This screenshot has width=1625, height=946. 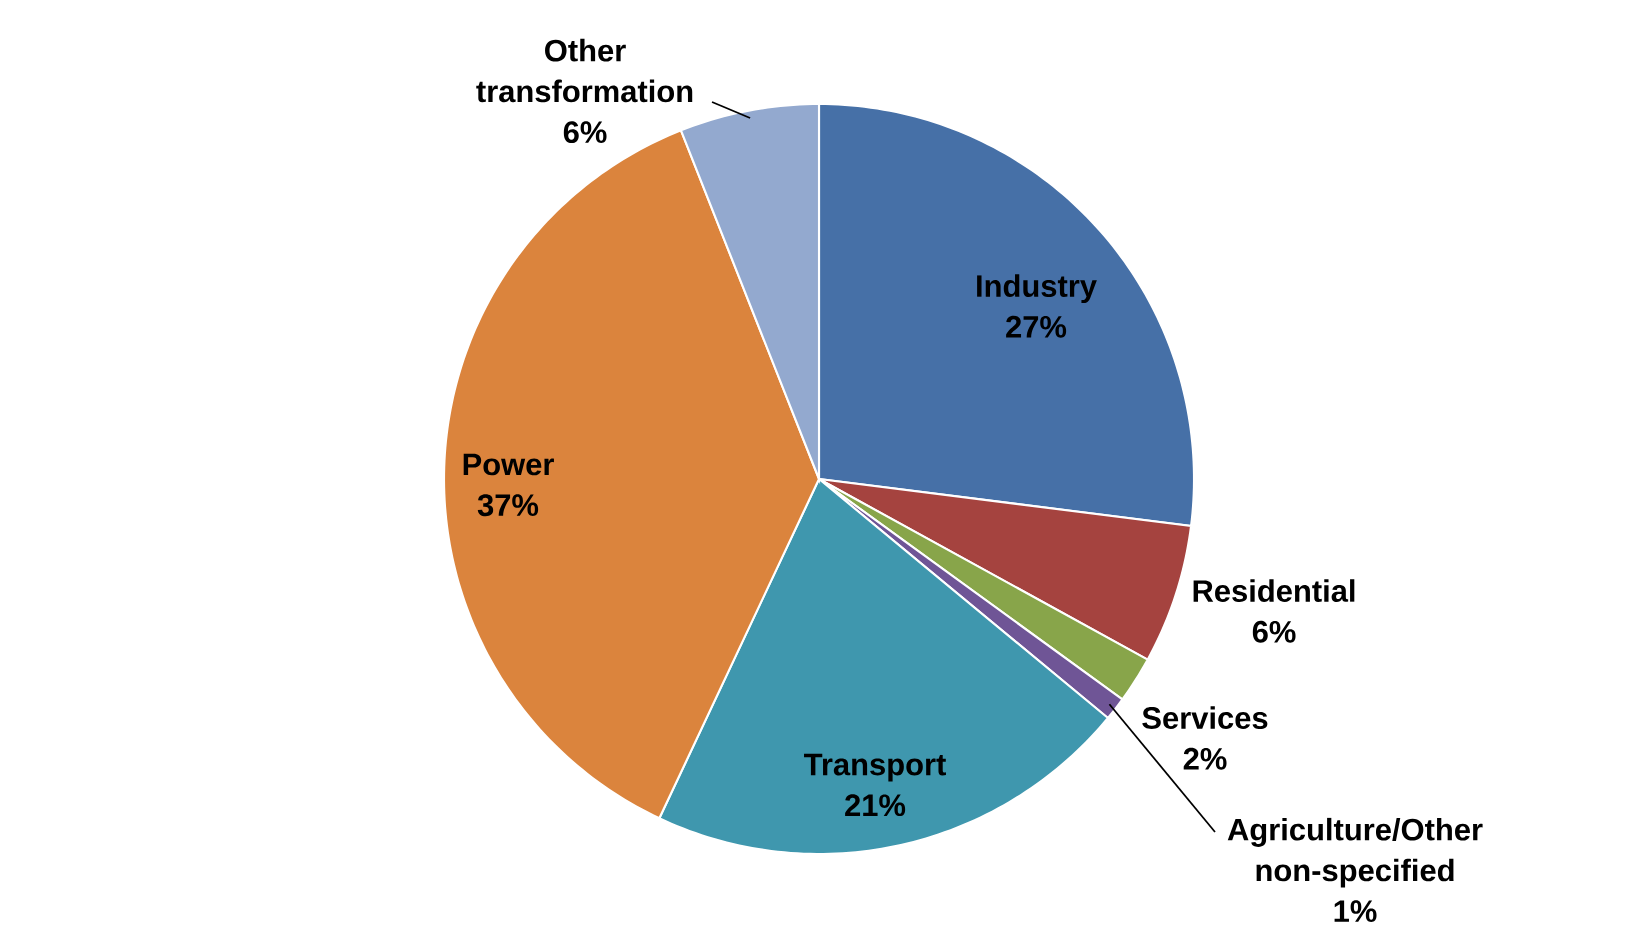 I want to click on data-label: 2%, so click(x=1205, y=758).